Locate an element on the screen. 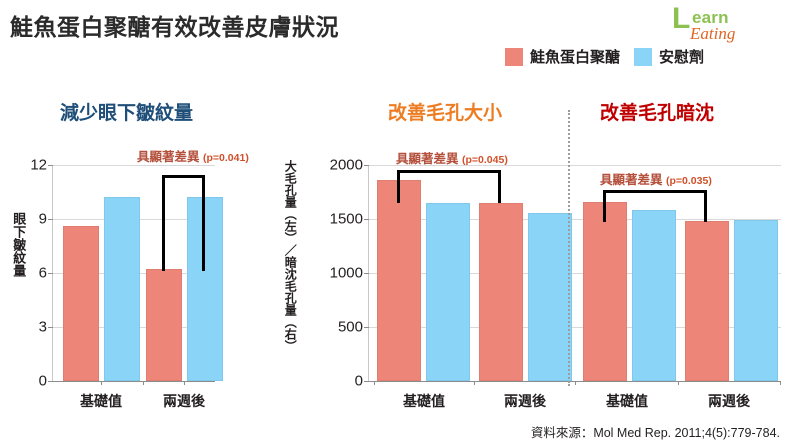 The image size is (792, 446). significance-bracket-wrinkle is located at coordinates (183, 223).